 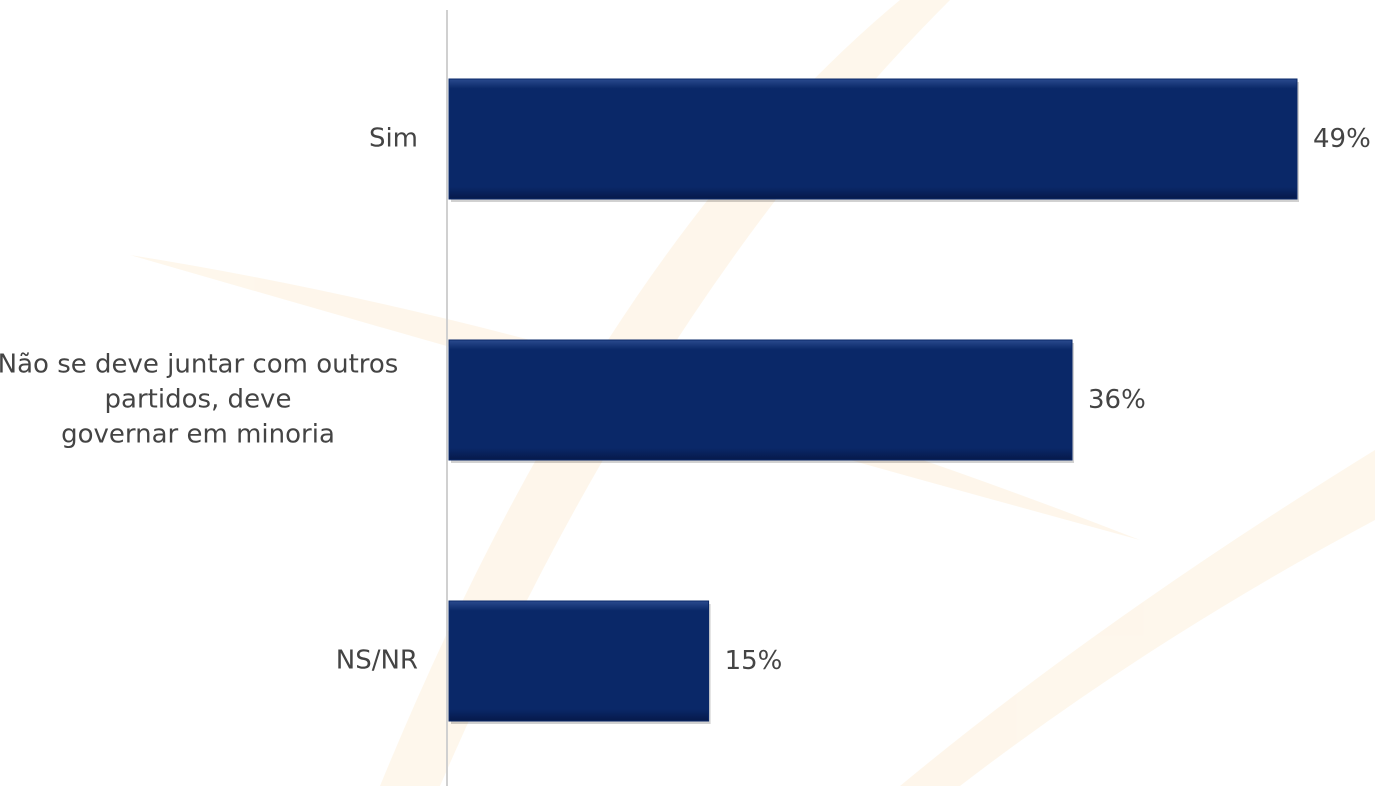 I want to click on category-label: Sim, so click(x=393, y=138).